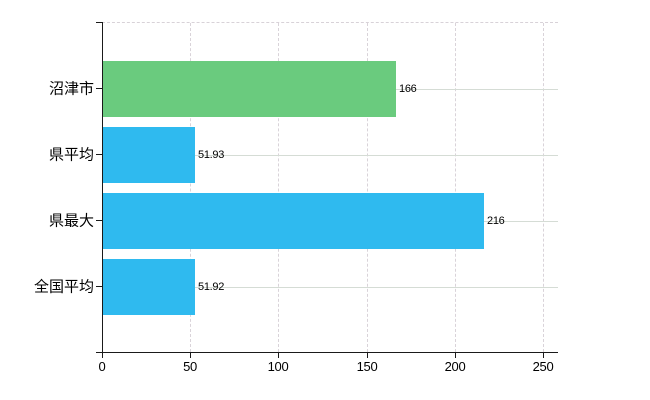 This screenshot has height=400, width=650. I want to click on x-tick-label-200: 200, so click(455, 366).